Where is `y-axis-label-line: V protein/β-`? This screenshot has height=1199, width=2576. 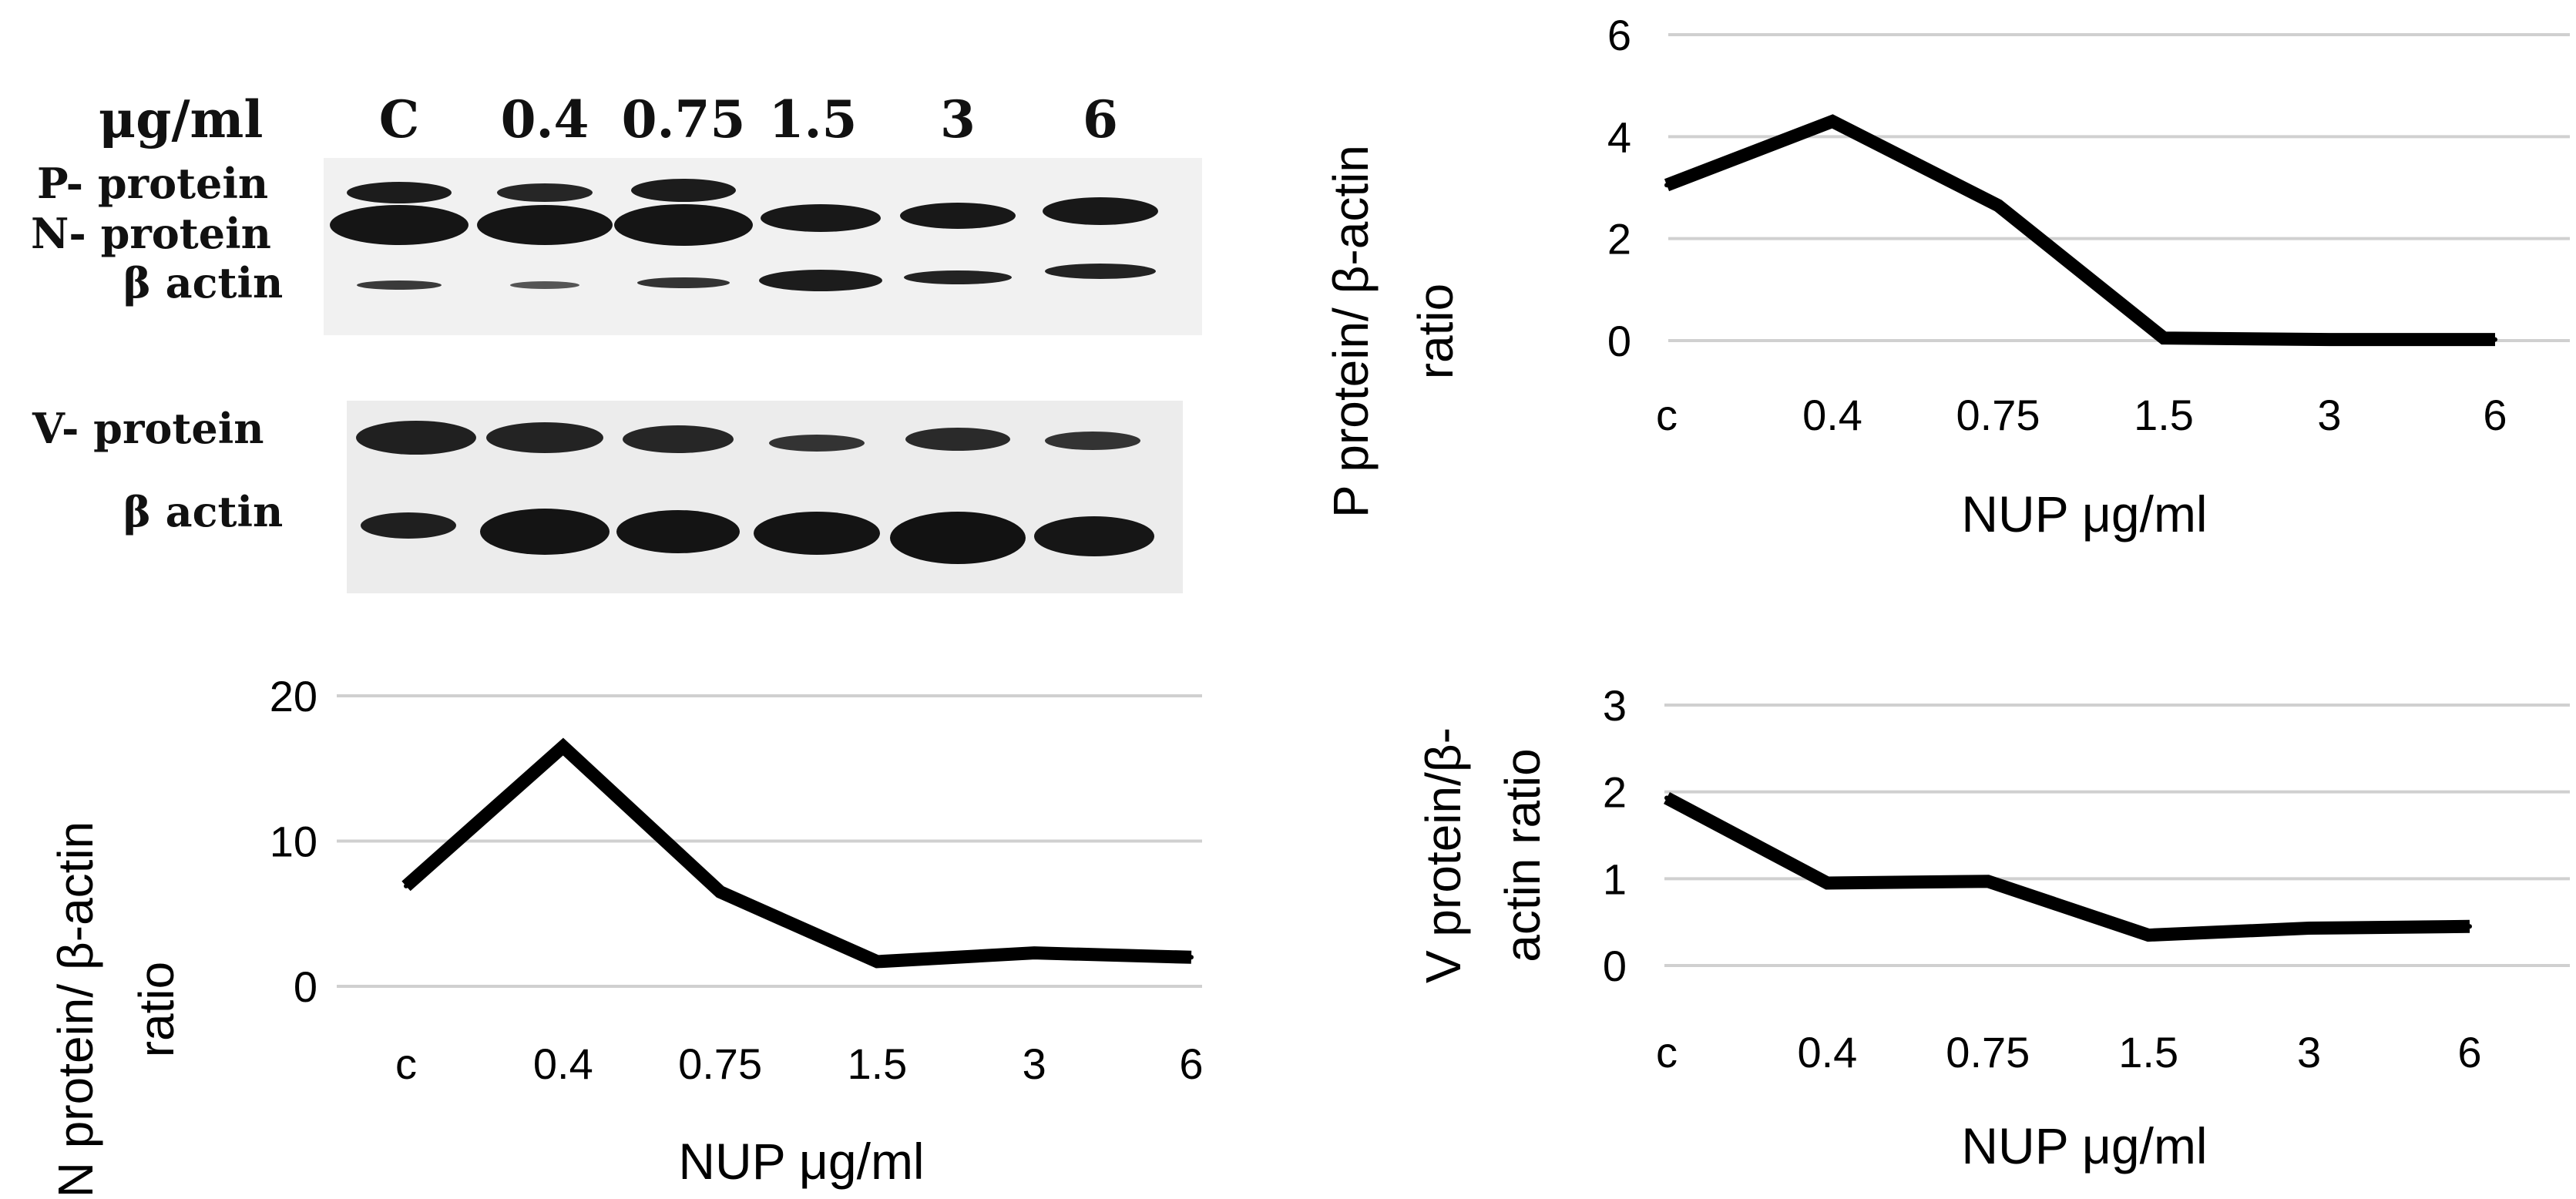
y-axis-label-line: V protein/β- is located at coordinates (1443, 855).